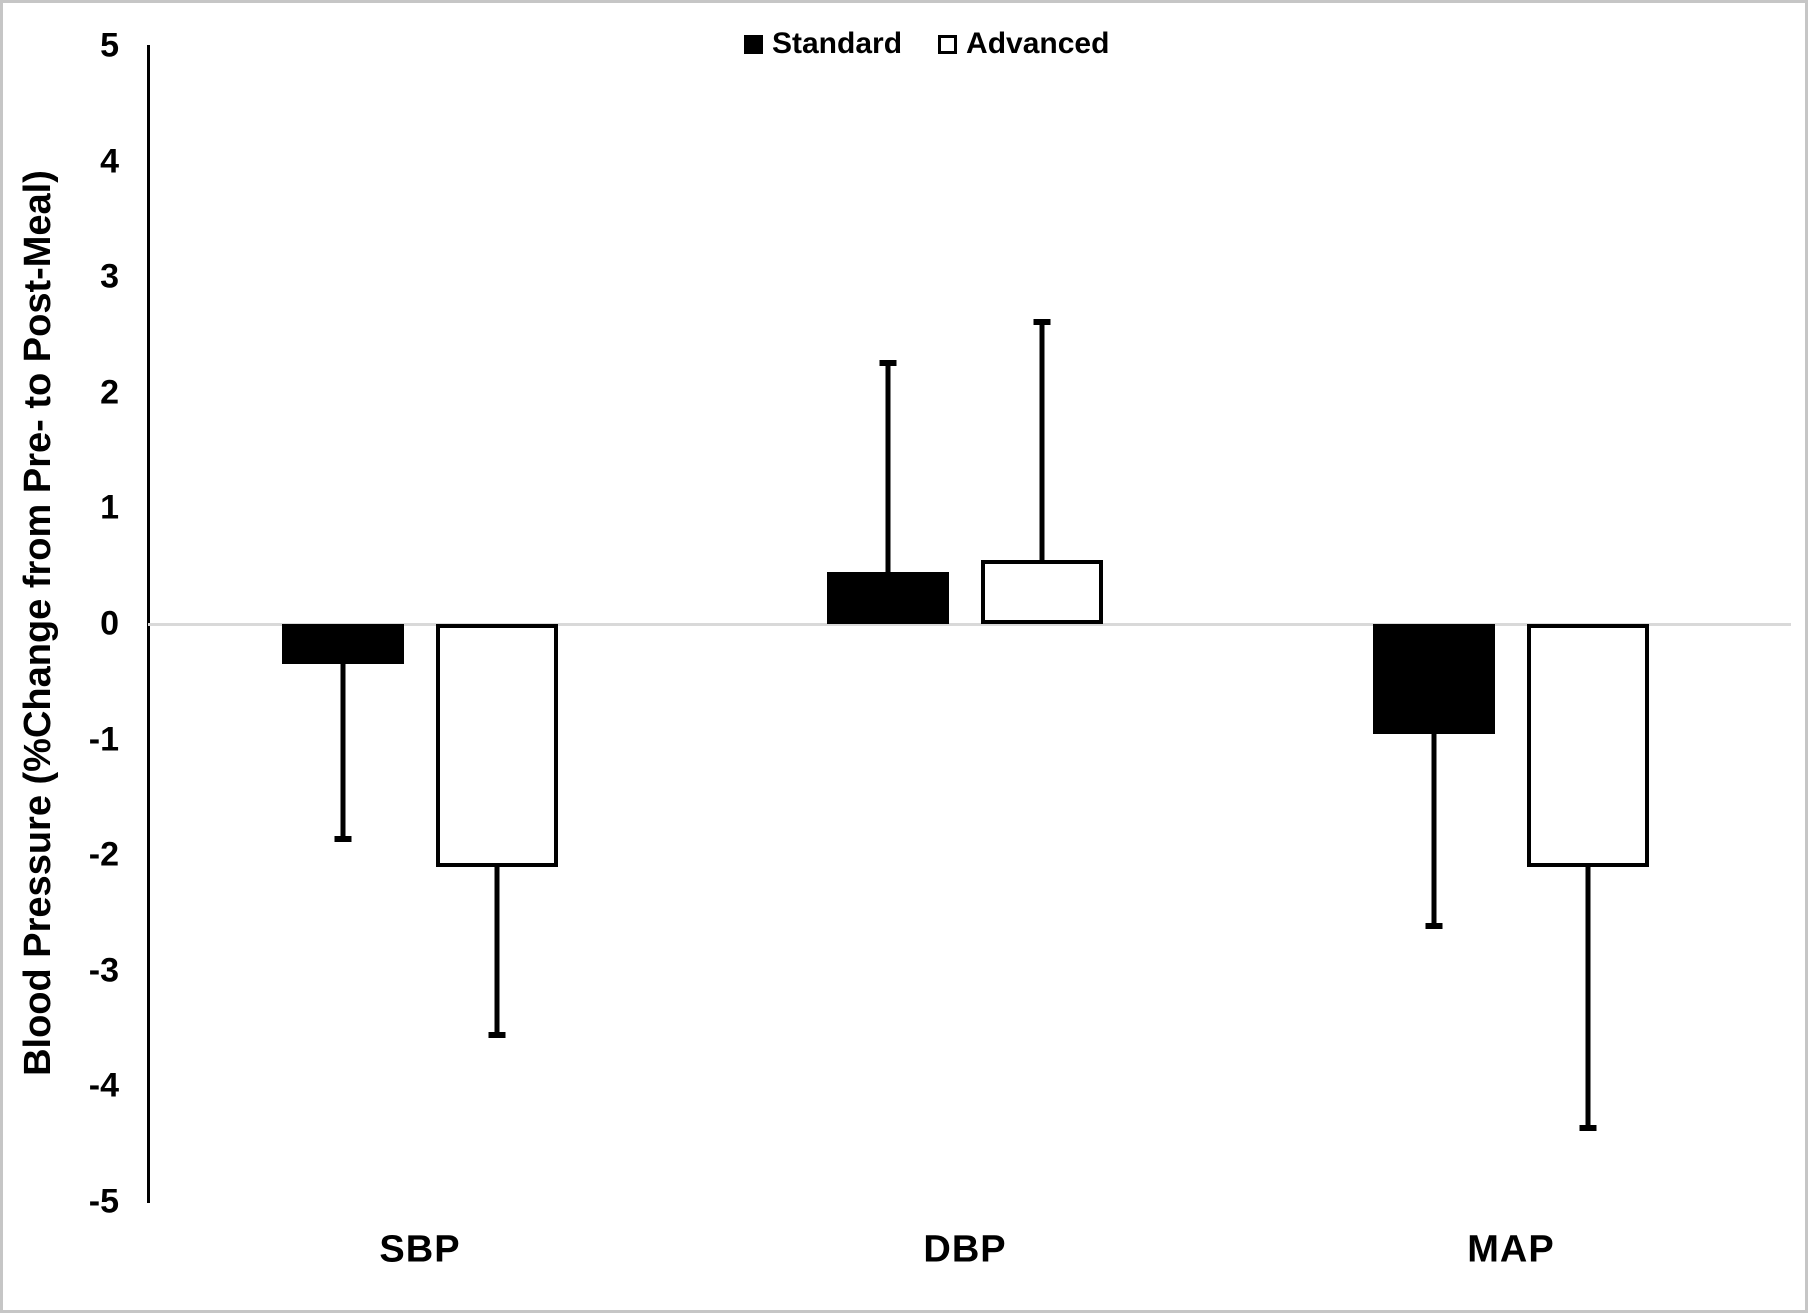  Describe the element at coordinates (1511, 1249) in the screenshot. I see `x-category-label: MAP` at that location.